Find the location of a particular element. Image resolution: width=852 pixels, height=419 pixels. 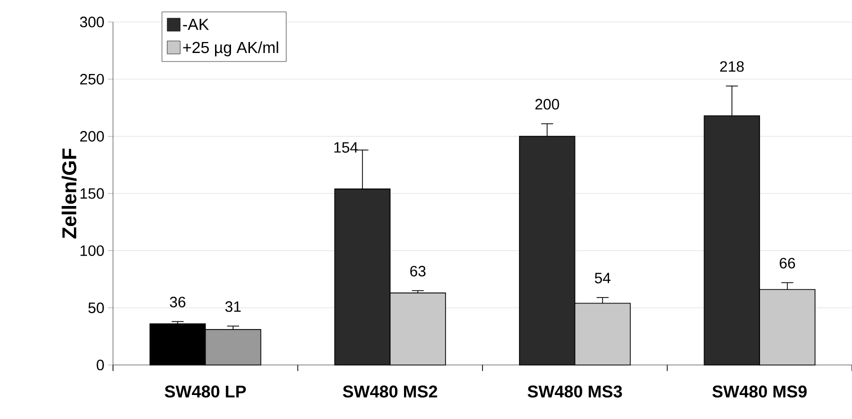

y-tick-label: 0 is located at coordinates (100, 365).